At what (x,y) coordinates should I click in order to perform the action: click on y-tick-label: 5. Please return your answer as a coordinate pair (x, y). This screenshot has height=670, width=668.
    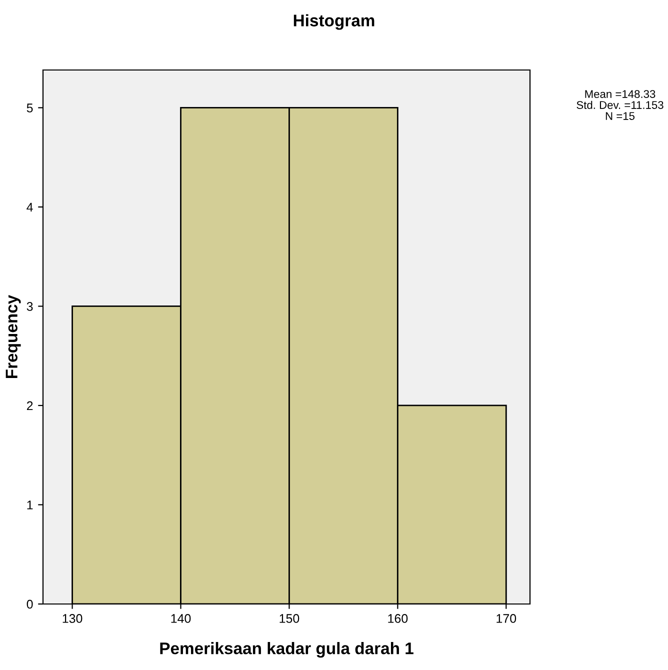
    Looking at the image, I should click on (29, 108).